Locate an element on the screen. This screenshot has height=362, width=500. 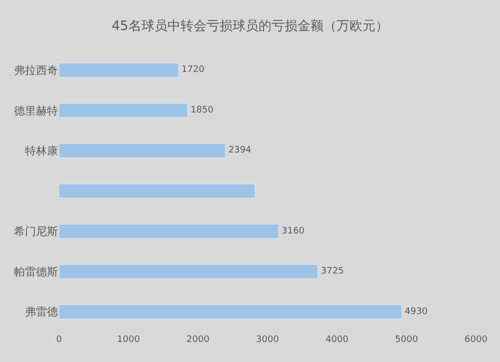
data-label: 3725 is located at coordinates (332, 271).